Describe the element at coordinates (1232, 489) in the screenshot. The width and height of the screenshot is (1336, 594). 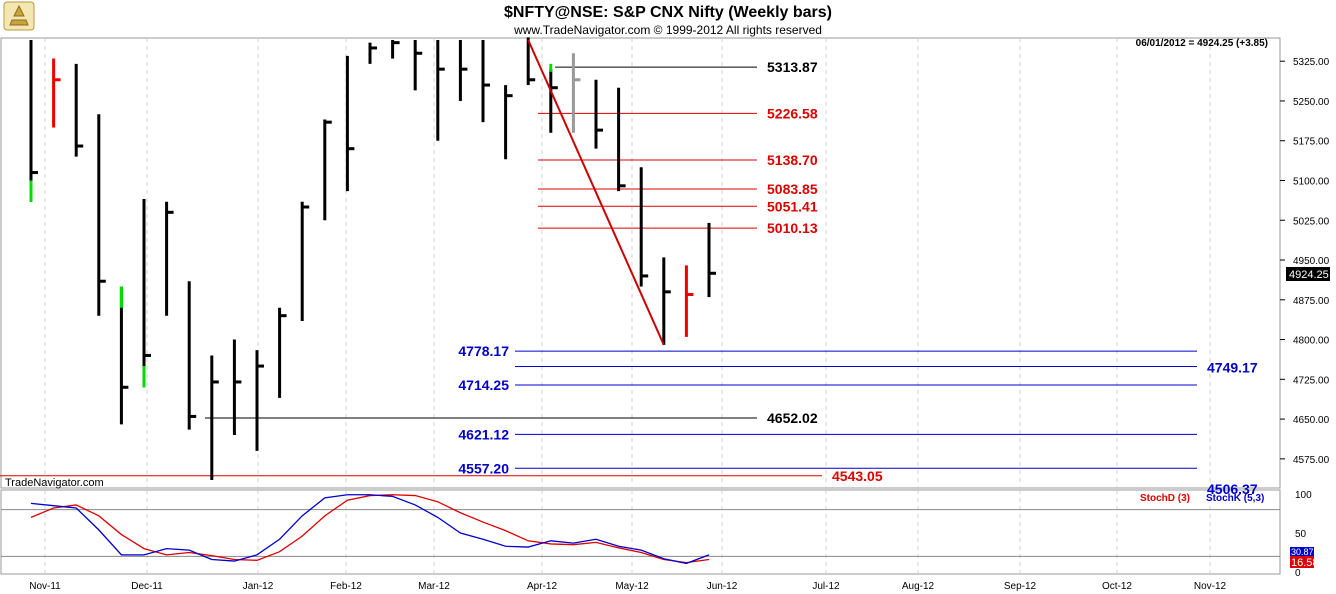
I see `level-label: 4506.37` at that location.